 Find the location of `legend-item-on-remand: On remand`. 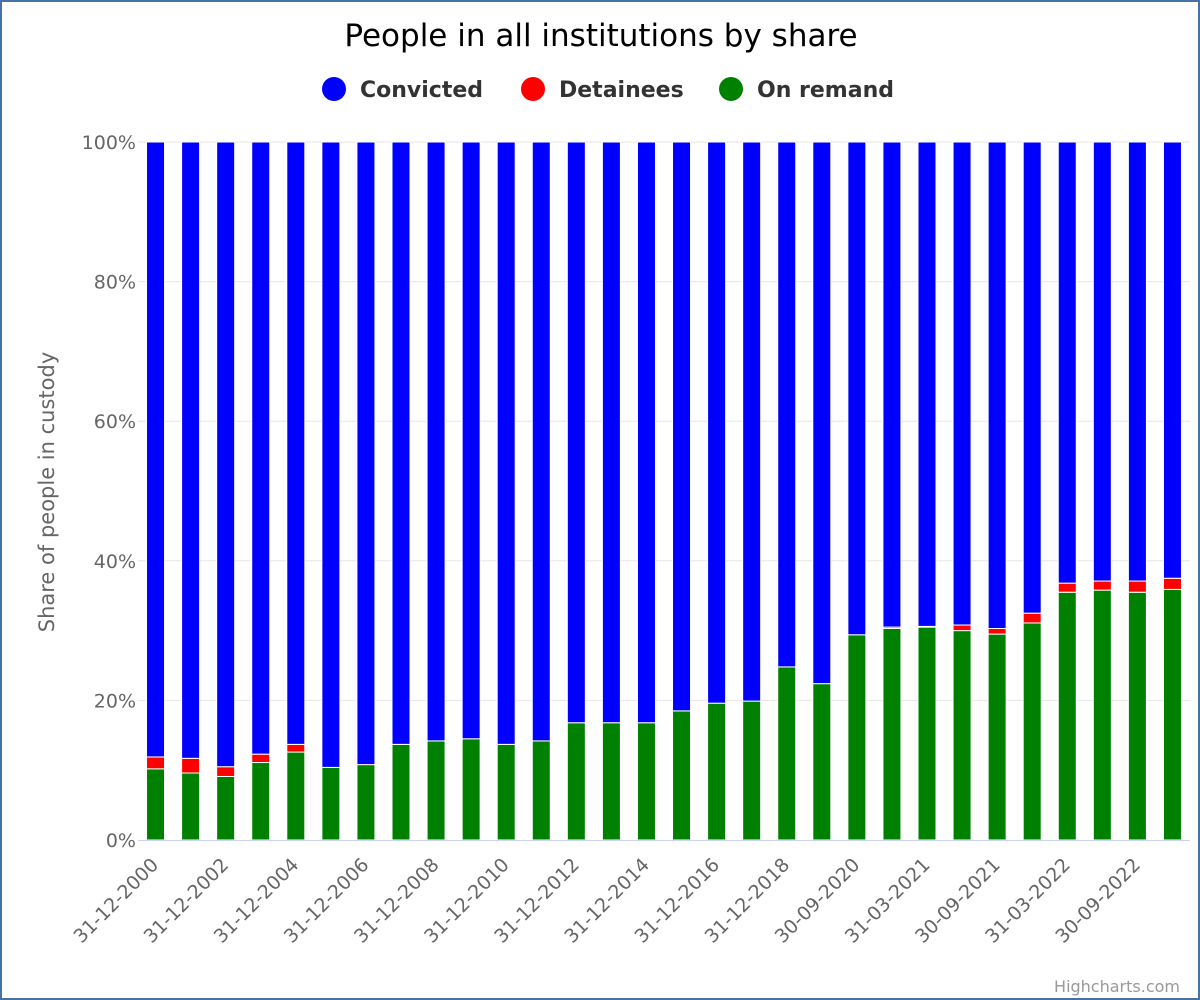

legend-item-on-remand: On remand is located at coordinates (806, 90).